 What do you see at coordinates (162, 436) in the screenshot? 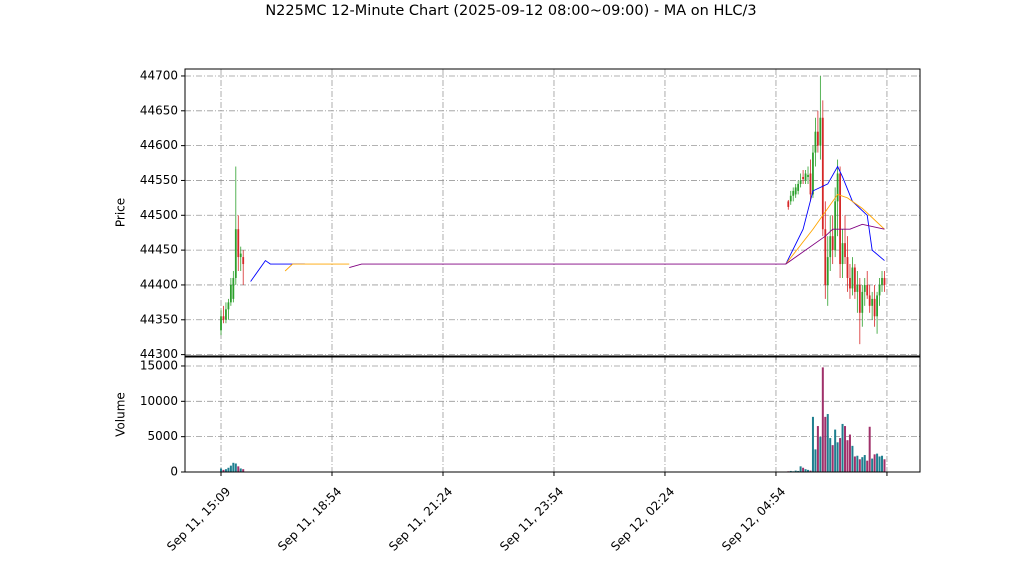
I see `y-tick-label: 5000` at bounding box center [162, 436].